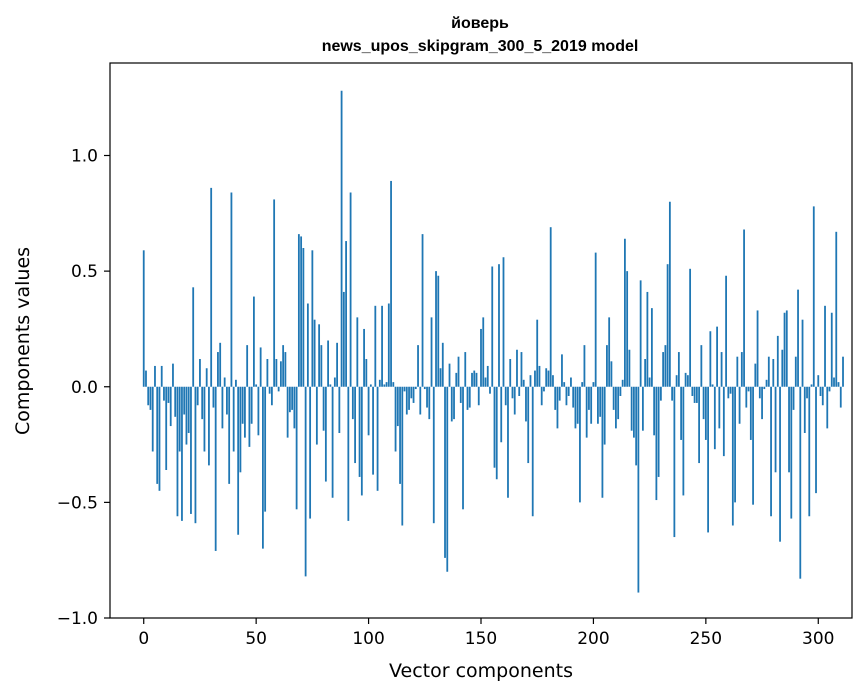 The image size is (867, 696). What do you see at coordinates (368, 639) in the screenshot?
I see `x-tick-label: 100` at bounding box center [368, 639].